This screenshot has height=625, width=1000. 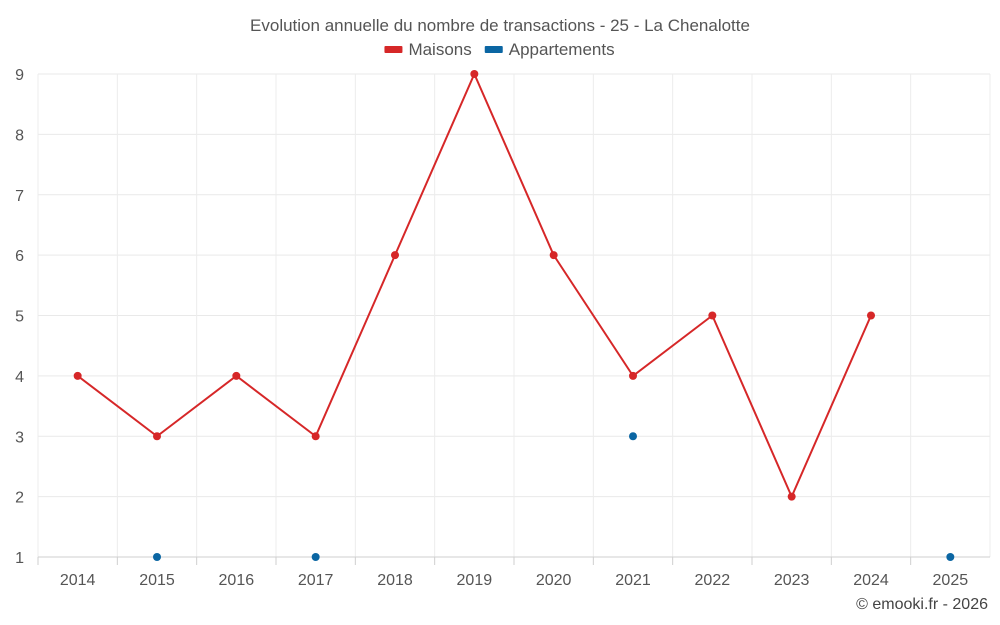 What do you see at coordinates (562, 49) in the screenshot?
I see `legend-label: Appartements` at bounding box center [562, 49].